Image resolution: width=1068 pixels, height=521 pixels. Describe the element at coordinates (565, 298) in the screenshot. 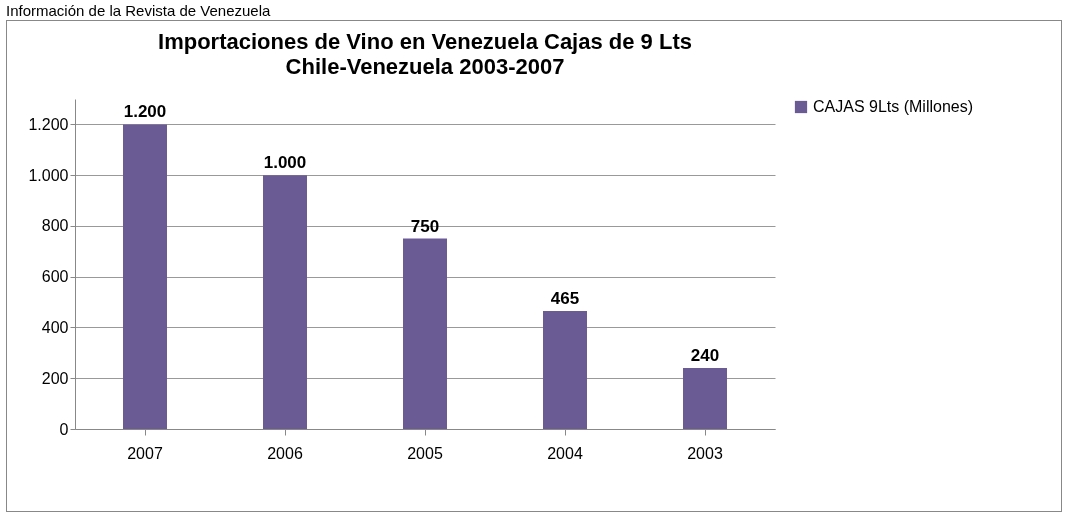

I see `data-label: 465` at that location.